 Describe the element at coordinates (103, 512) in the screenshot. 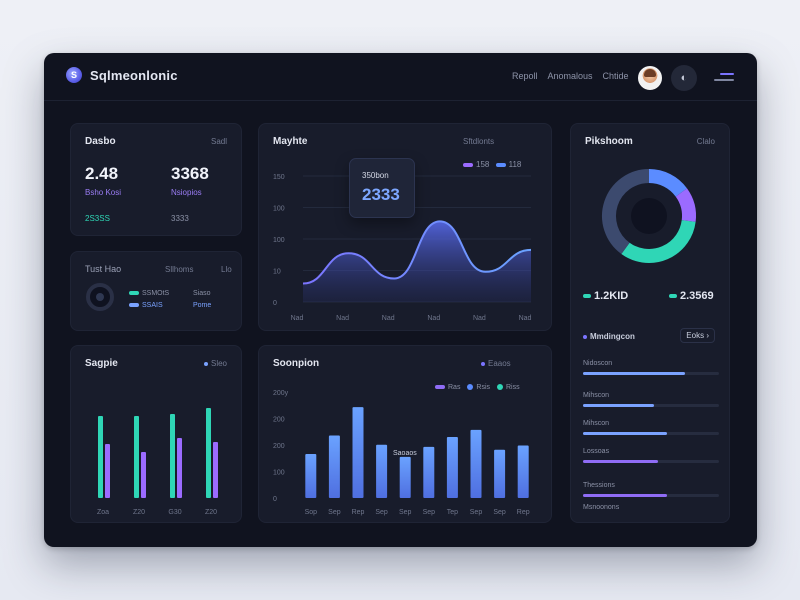

I see `x-tick-label: Zoa` at that location.